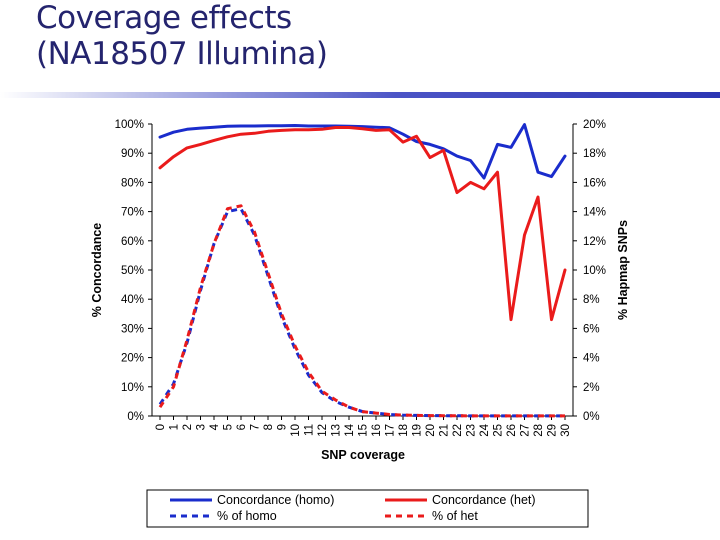 The image size is (720, 540). I want to click on x-tick-label: 7, so click(256, 427).